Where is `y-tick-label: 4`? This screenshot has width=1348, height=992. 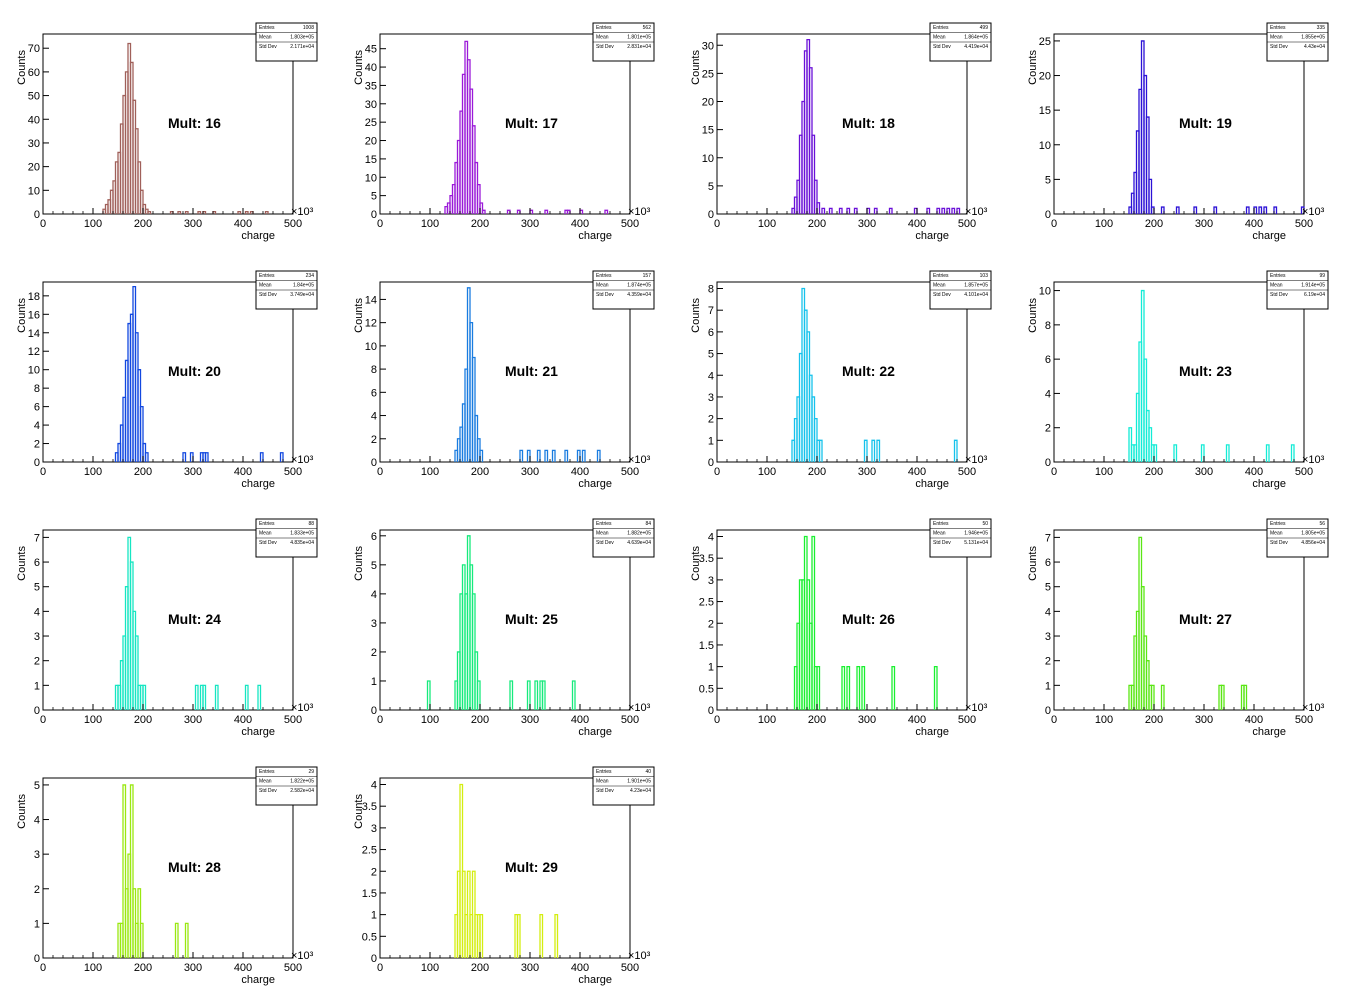 y-tick-label: 4 is located at coordinates (711, 538).